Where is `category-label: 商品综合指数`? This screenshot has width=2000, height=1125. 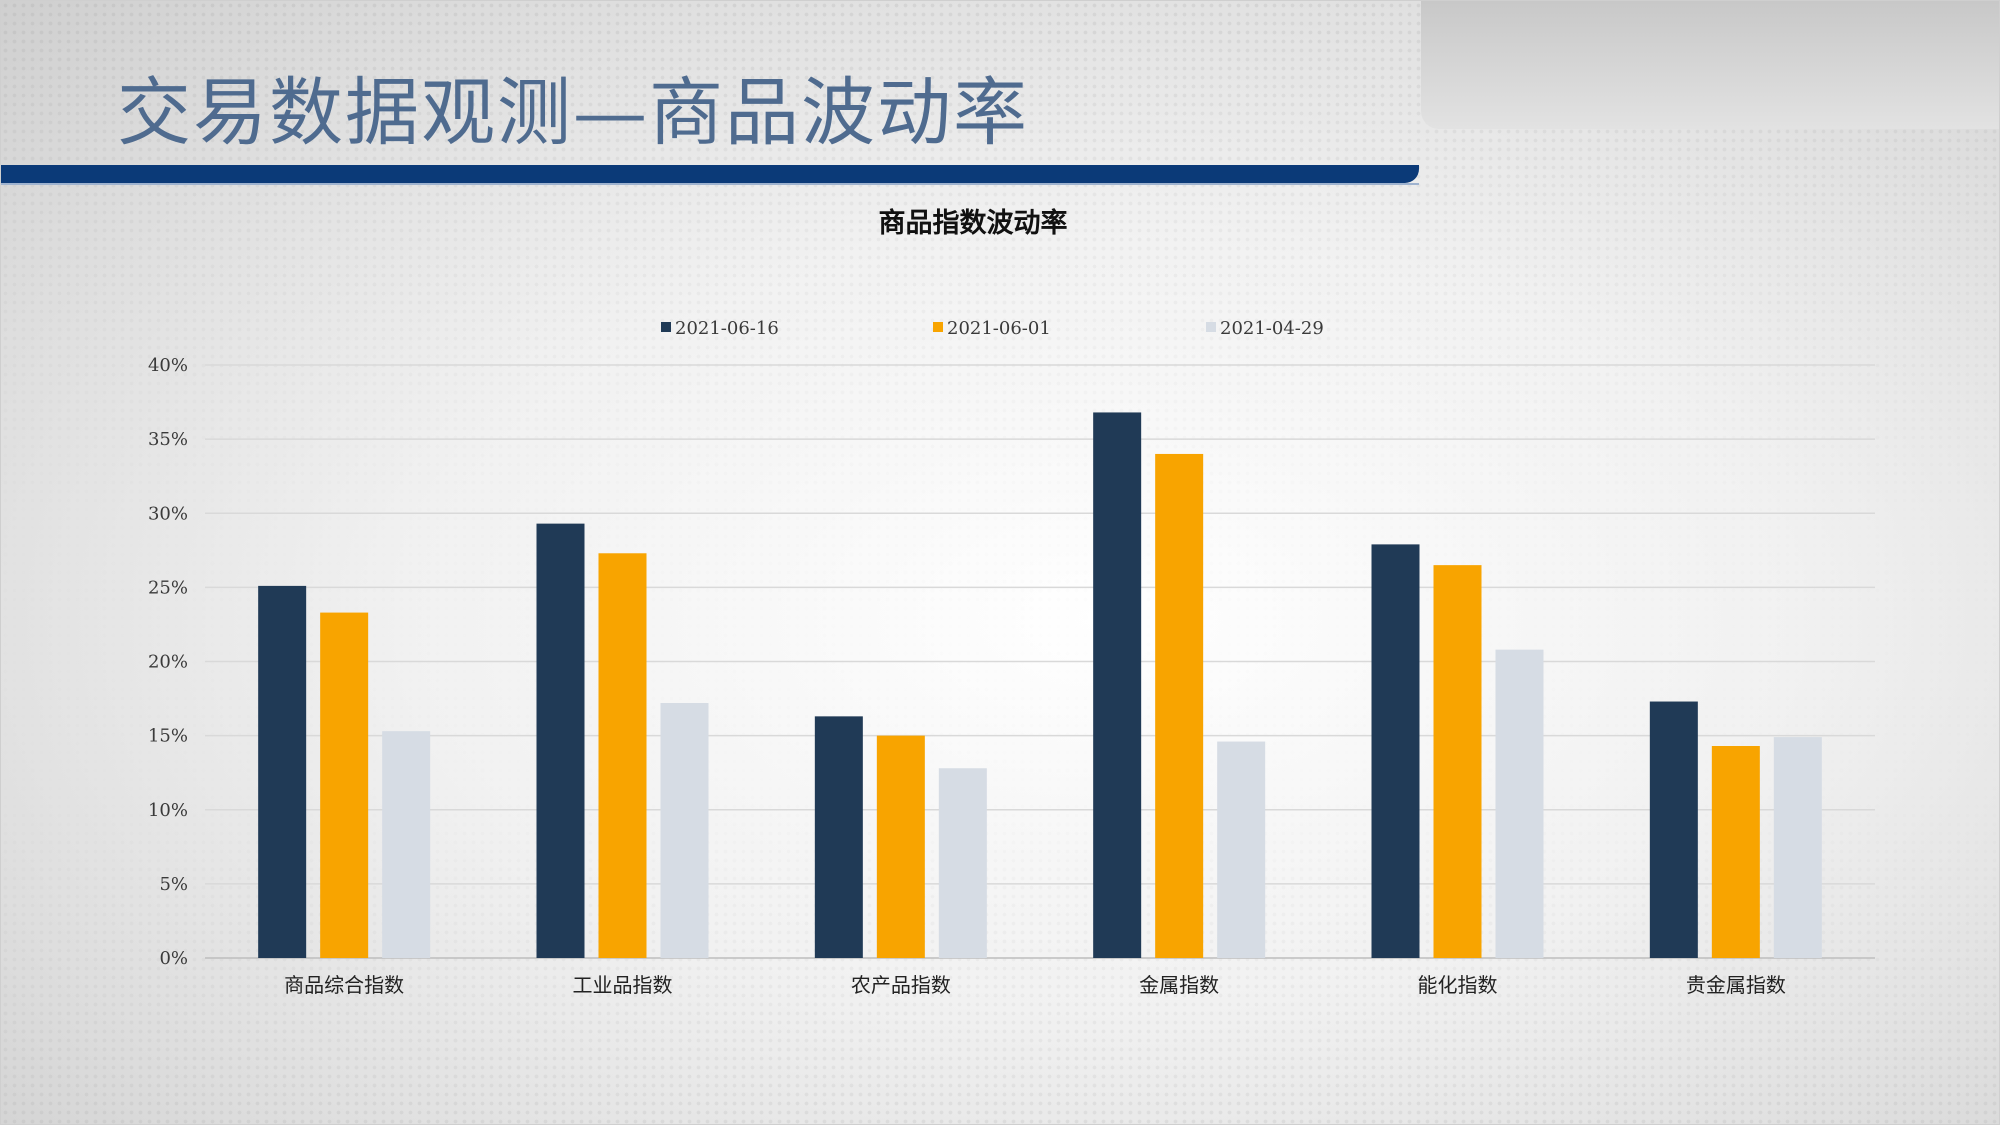
category-label: 商品综合指数 is located at coordinates (344, 985).